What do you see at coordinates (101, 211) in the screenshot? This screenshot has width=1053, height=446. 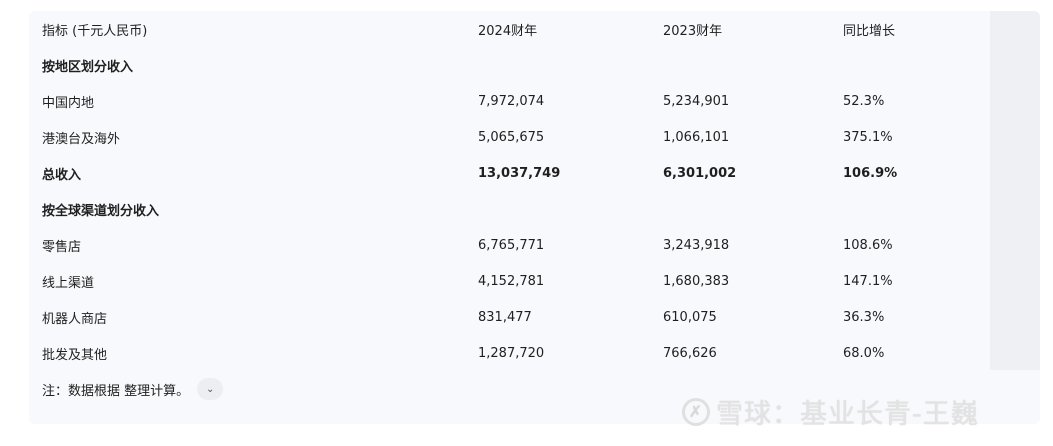 I see `cell: 按全球渠道划分收入` at bounding box center [101, 211].